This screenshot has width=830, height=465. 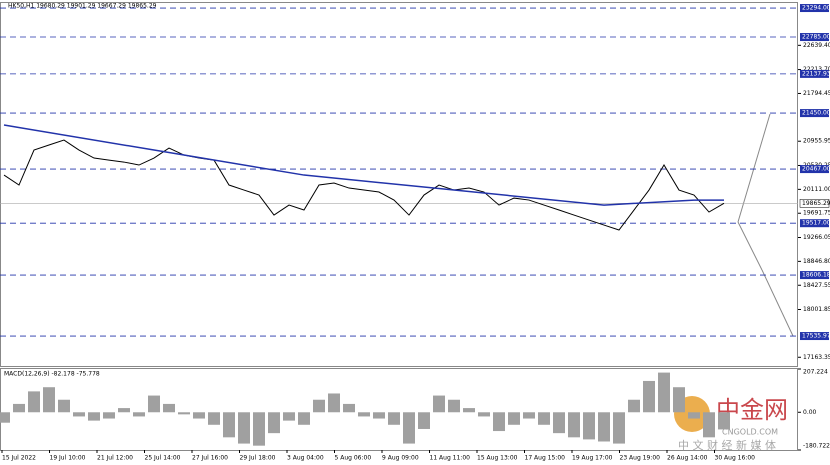 What do you see at coordinates (52, 374) in the screenshot?
I see `macd-title: MACD(12,26,9) -82.178 -75.778` at bounding box center [52, 374].